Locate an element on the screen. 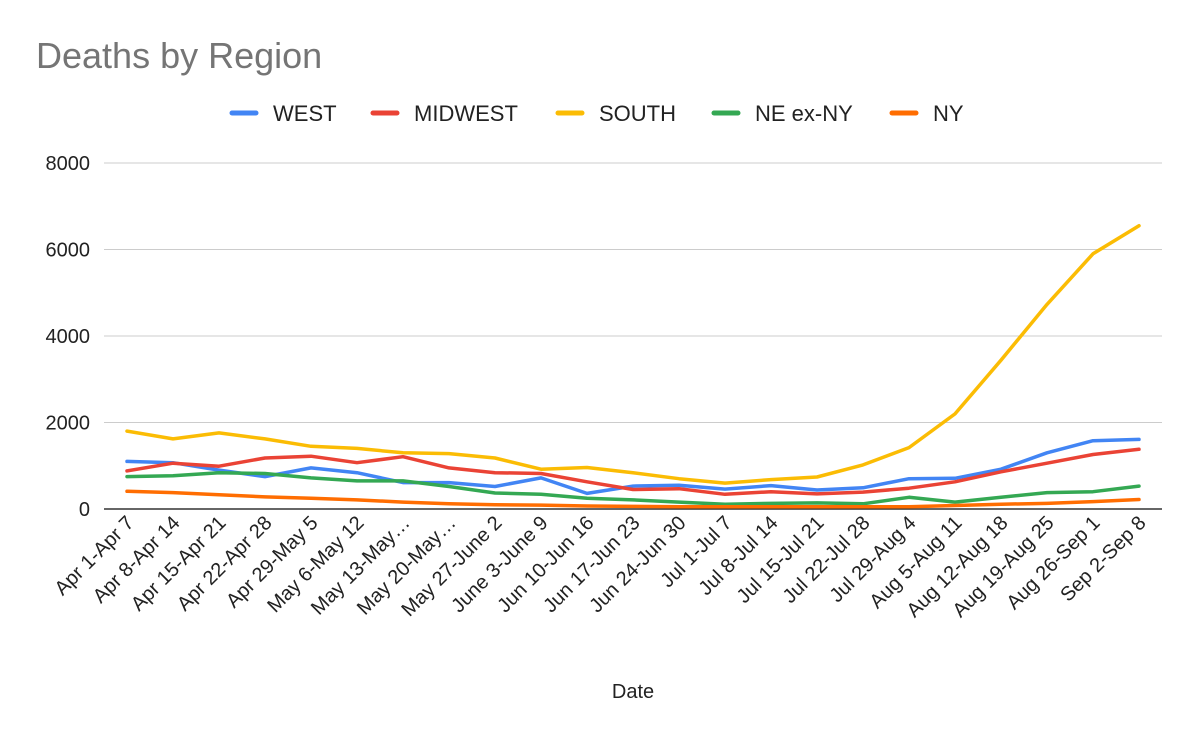 The width and height of the screenshot is (1200, 742). legend-label: NE ex-NY is located at coordinates (804, 113).